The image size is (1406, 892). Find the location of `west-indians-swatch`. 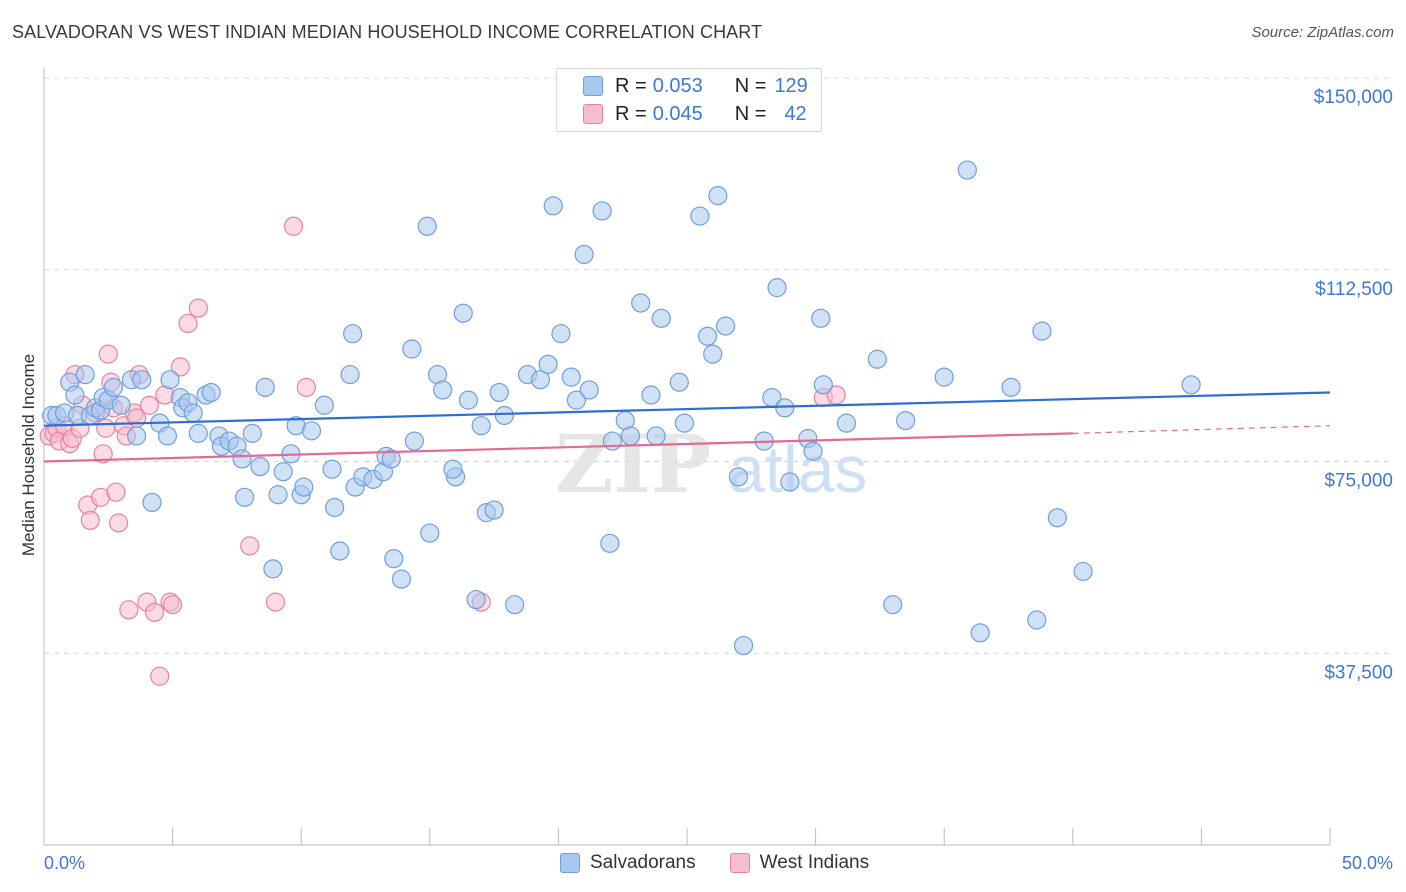

west-indians-swatch is located at coordinates (593, 114).